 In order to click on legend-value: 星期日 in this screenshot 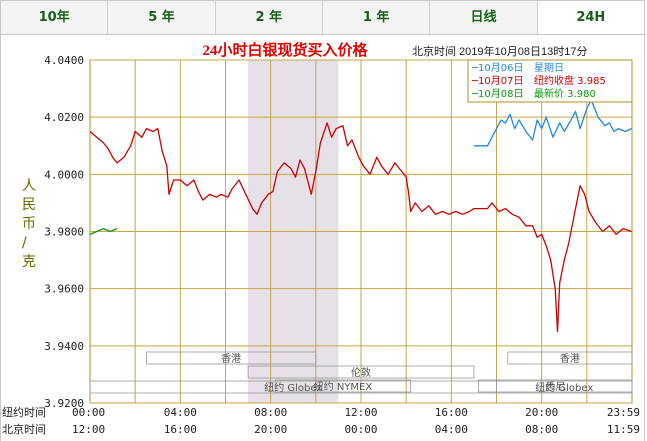, I will do `click(549, 68)`.